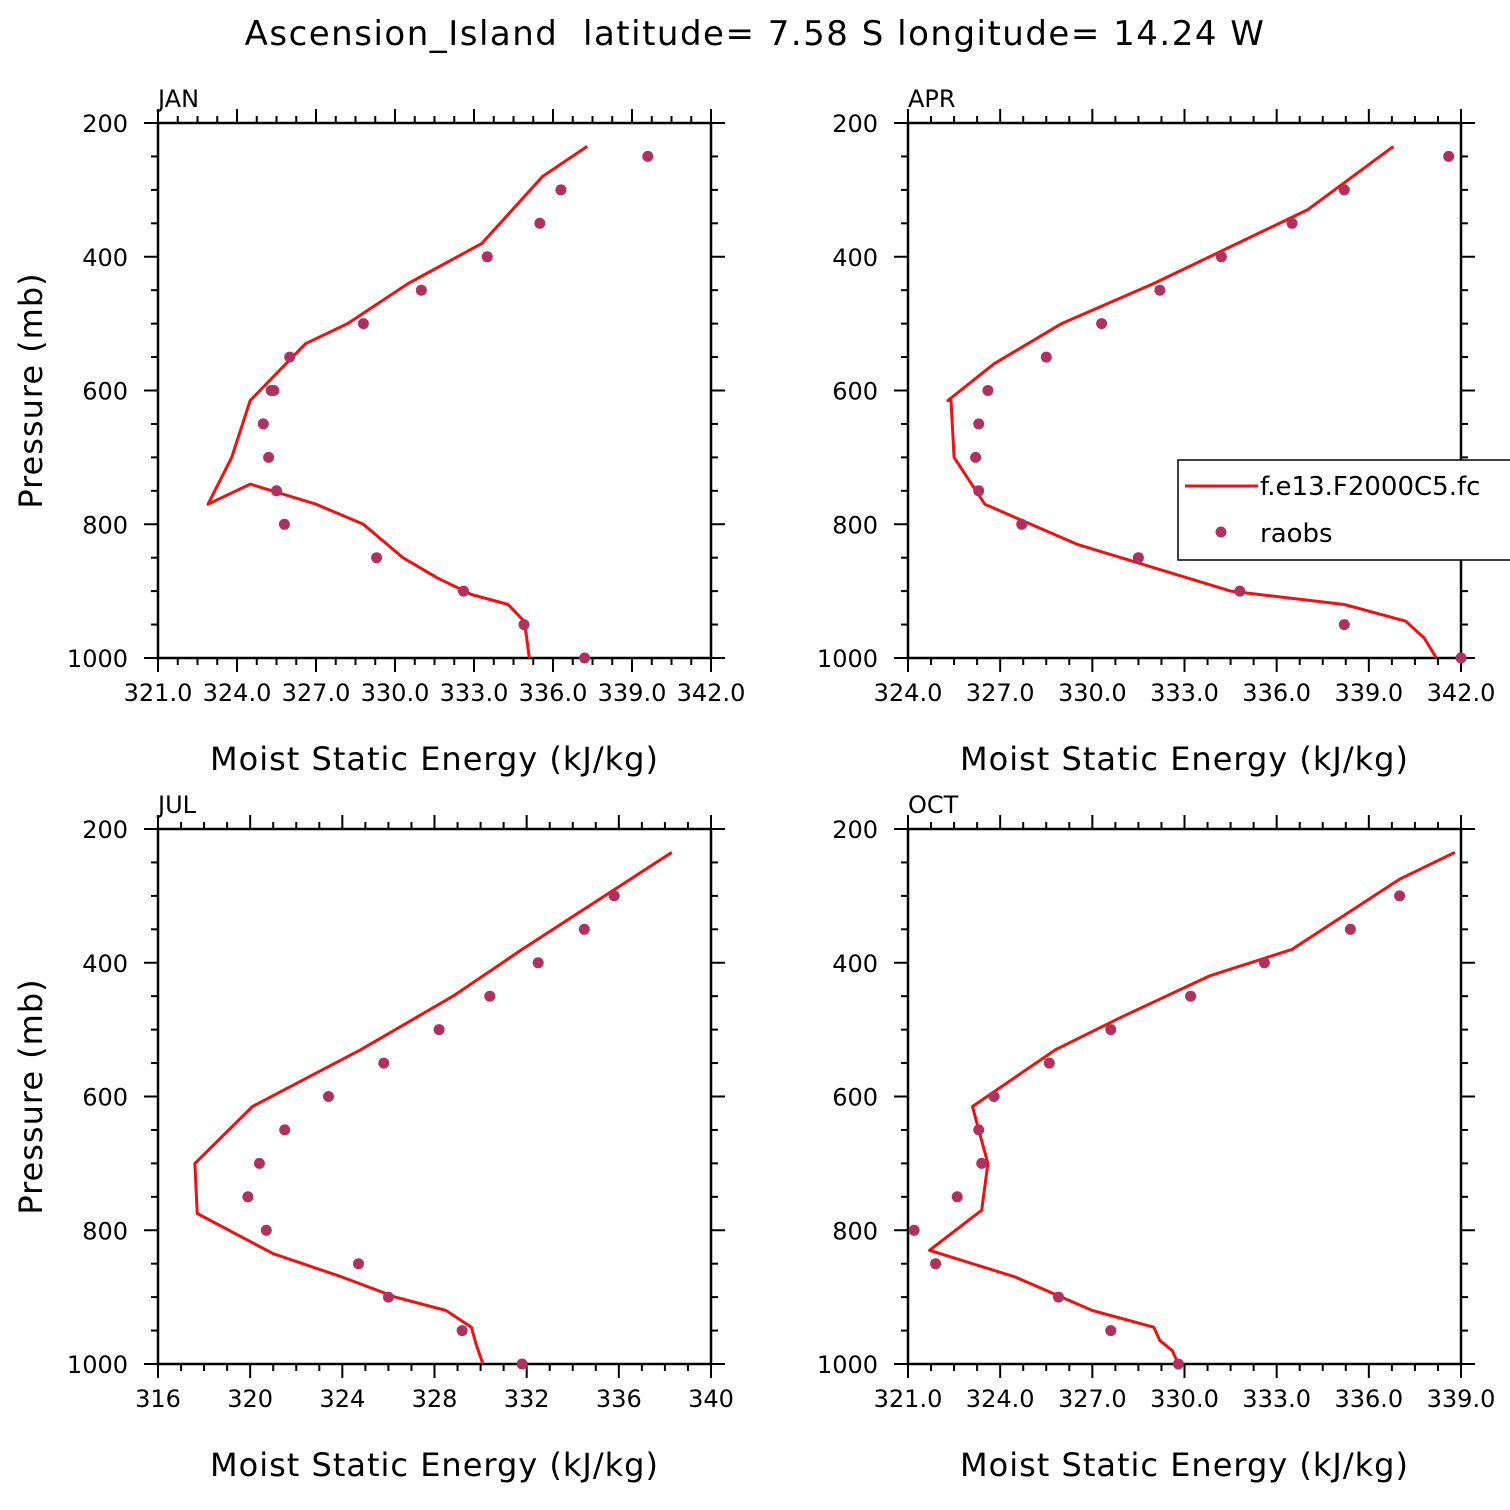 Image resolution: width=1510 pixels, height=1510 pixels. I want to click on legend-obs-dot, so click(1221, 532).